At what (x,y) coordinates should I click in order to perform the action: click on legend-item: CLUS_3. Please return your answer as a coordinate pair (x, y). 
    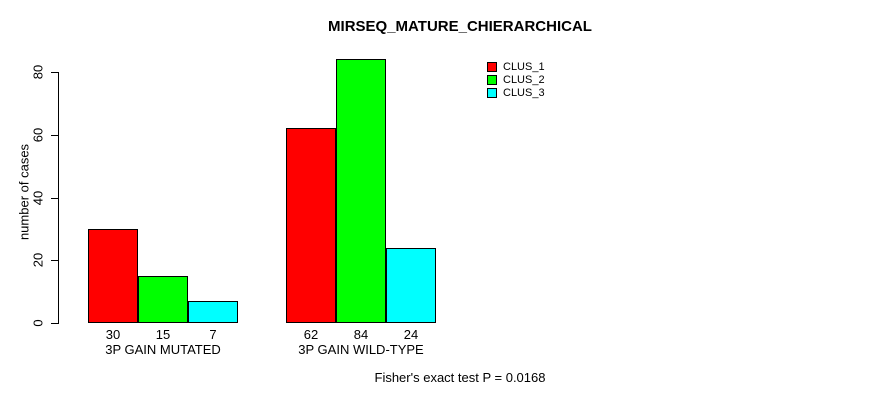
    Looking at the image, I should click on (516, 93).